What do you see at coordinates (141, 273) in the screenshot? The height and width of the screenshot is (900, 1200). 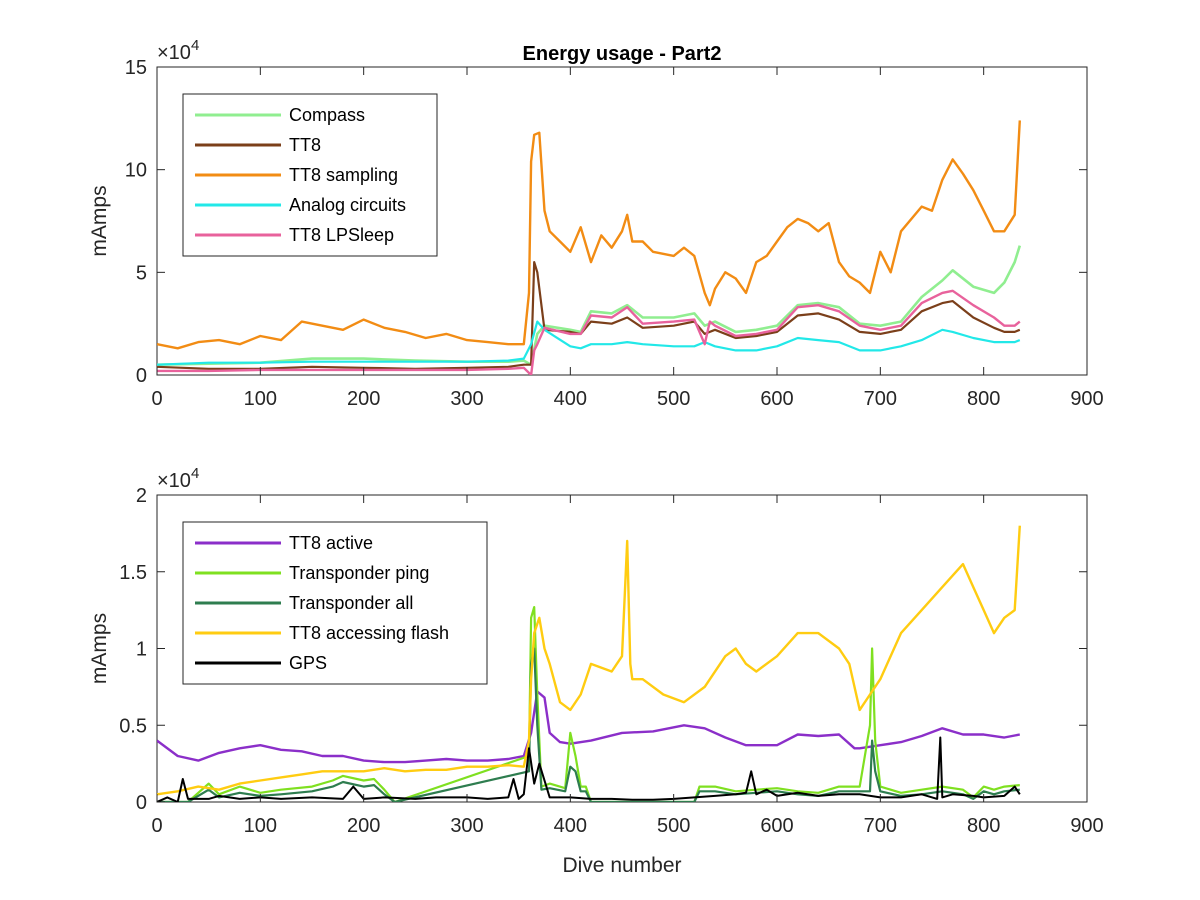 I see `y-tick-label: 5` at bounding box center [141, 273].